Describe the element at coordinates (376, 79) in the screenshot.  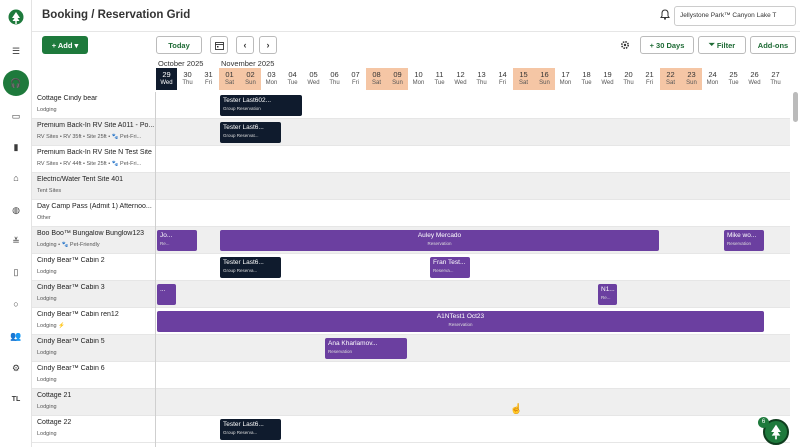
I see `day-column-header: 08 Sat` at that location.